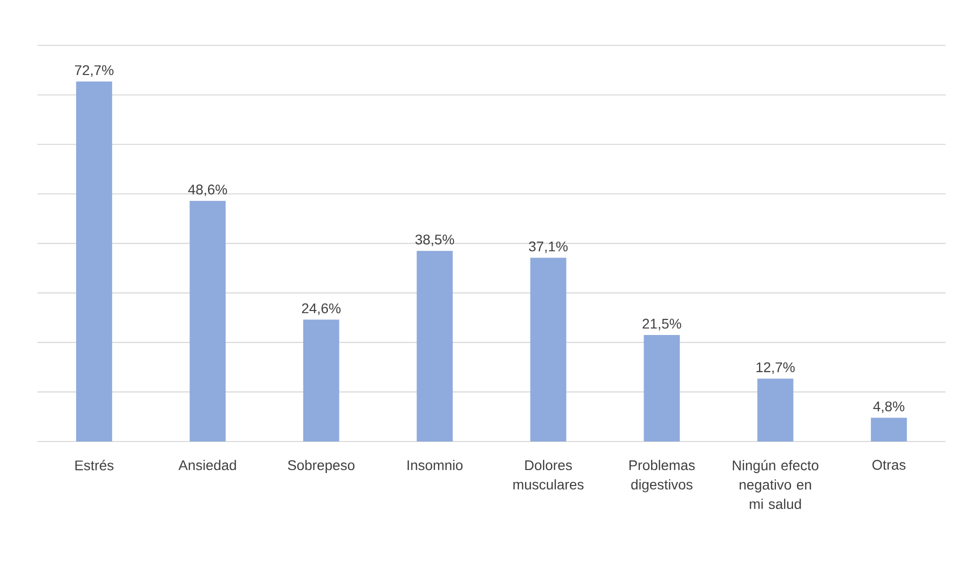 This screenshot has height=583, width=955. What do you see at coordinates (435, 465) in the screenshot?
I see `x-tick-label: Insomnio` at bounding box center [435, 465].